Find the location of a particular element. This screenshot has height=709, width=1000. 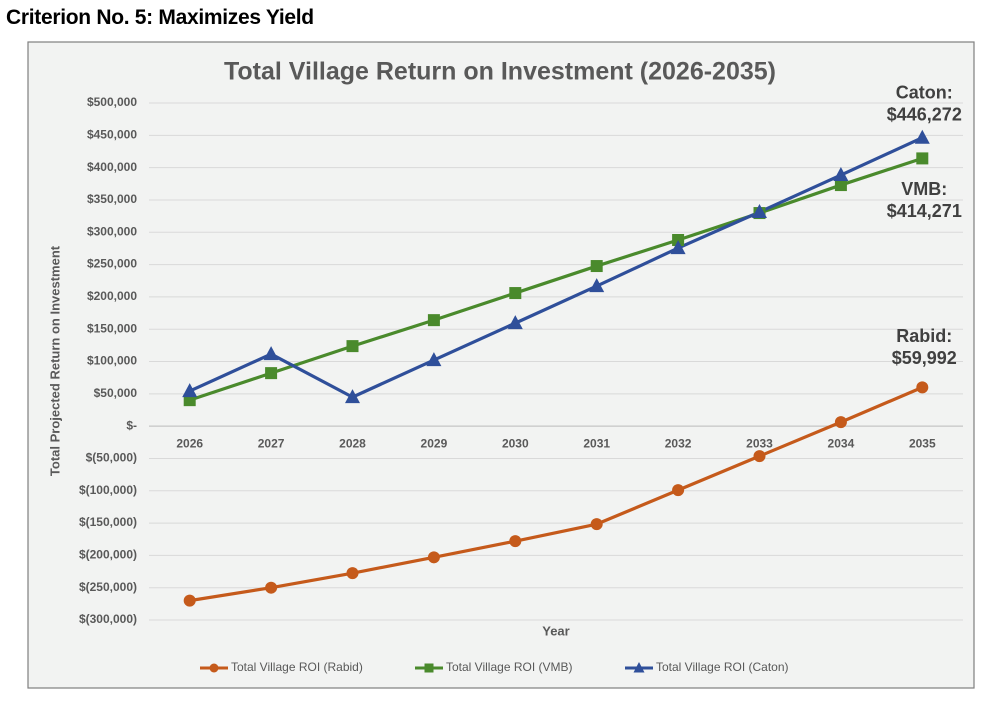

y-tick-label: $350,000 is located at coordinates (112, 199).